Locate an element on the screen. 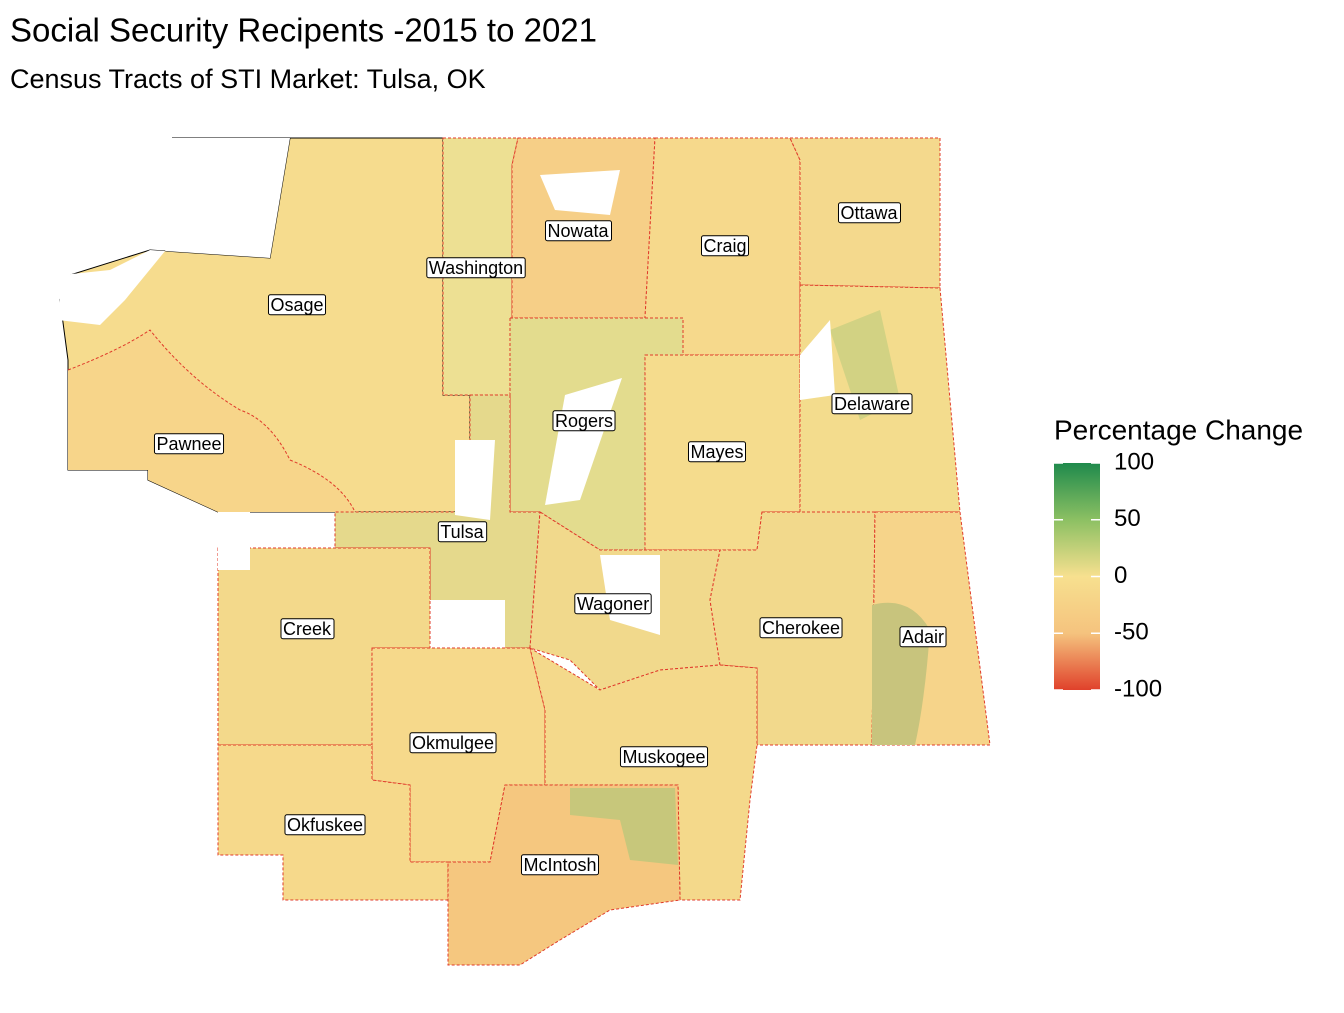  county-label: Wagoner is located at coordinates (613, 604).